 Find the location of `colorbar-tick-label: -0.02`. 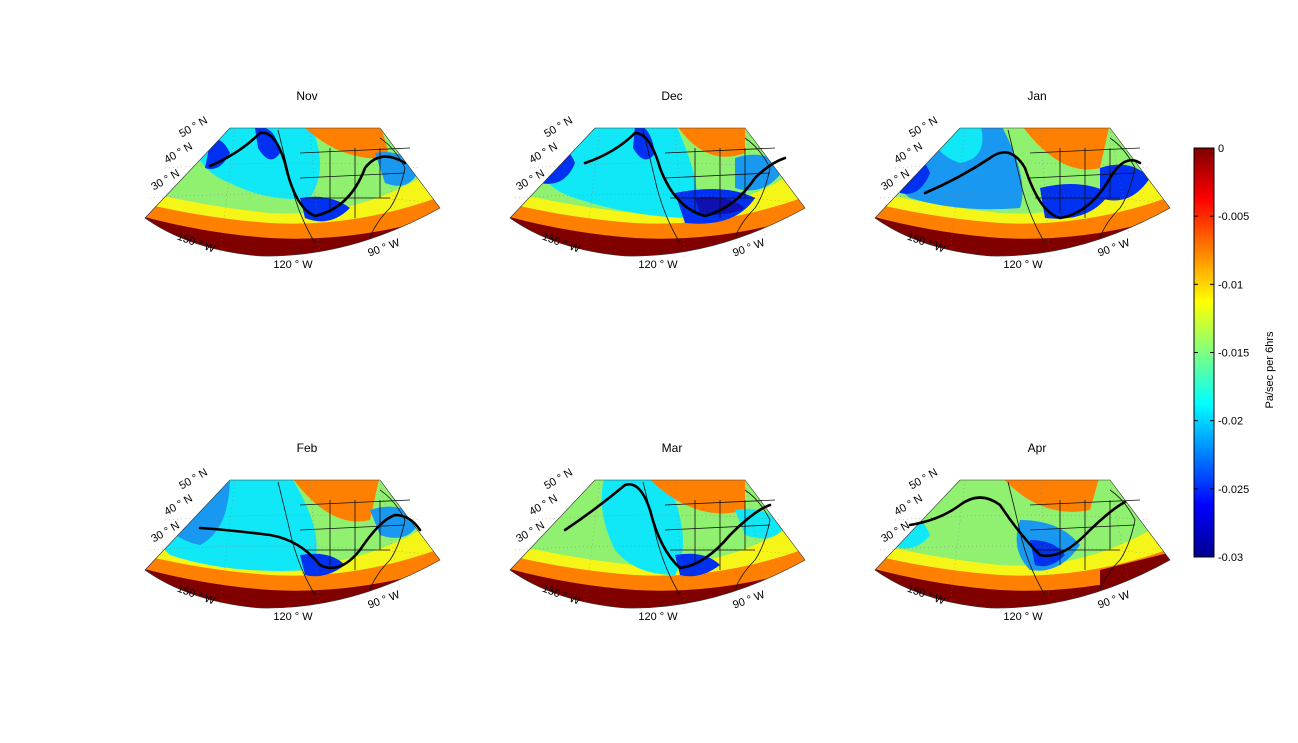

colorbar-tick-label: -0.02 is located at coordinates (1230, 422).